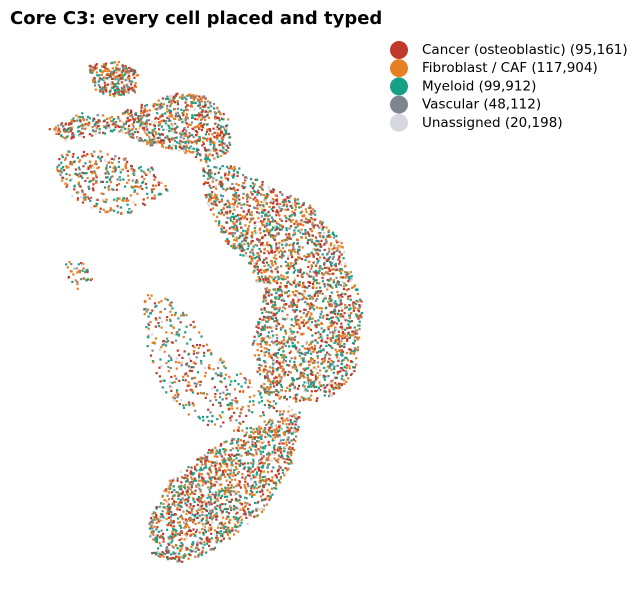  What do you see at coordinates (196, 18) in the screenshot?
I see `chart-title: Core C3: every cell placed and typed` at bounding box center [196, 18].